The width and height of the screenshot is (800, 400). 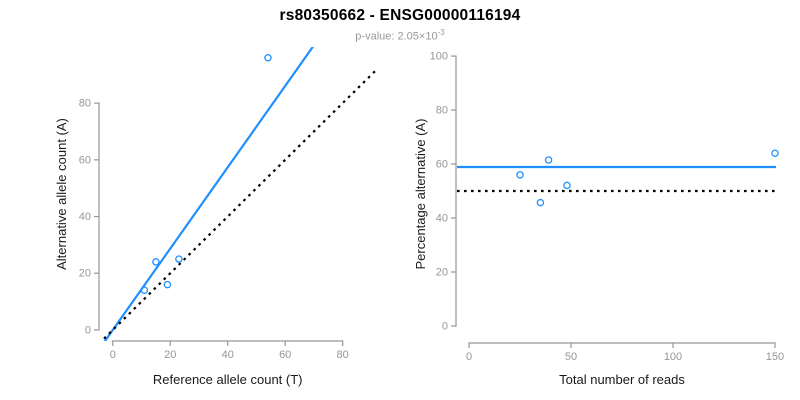 I want to click on x-axis-title: Total number of reads, so click(x=622, y=379).